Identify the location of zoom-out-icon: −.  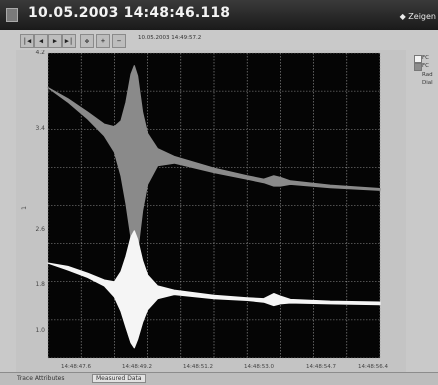
(119, 41).